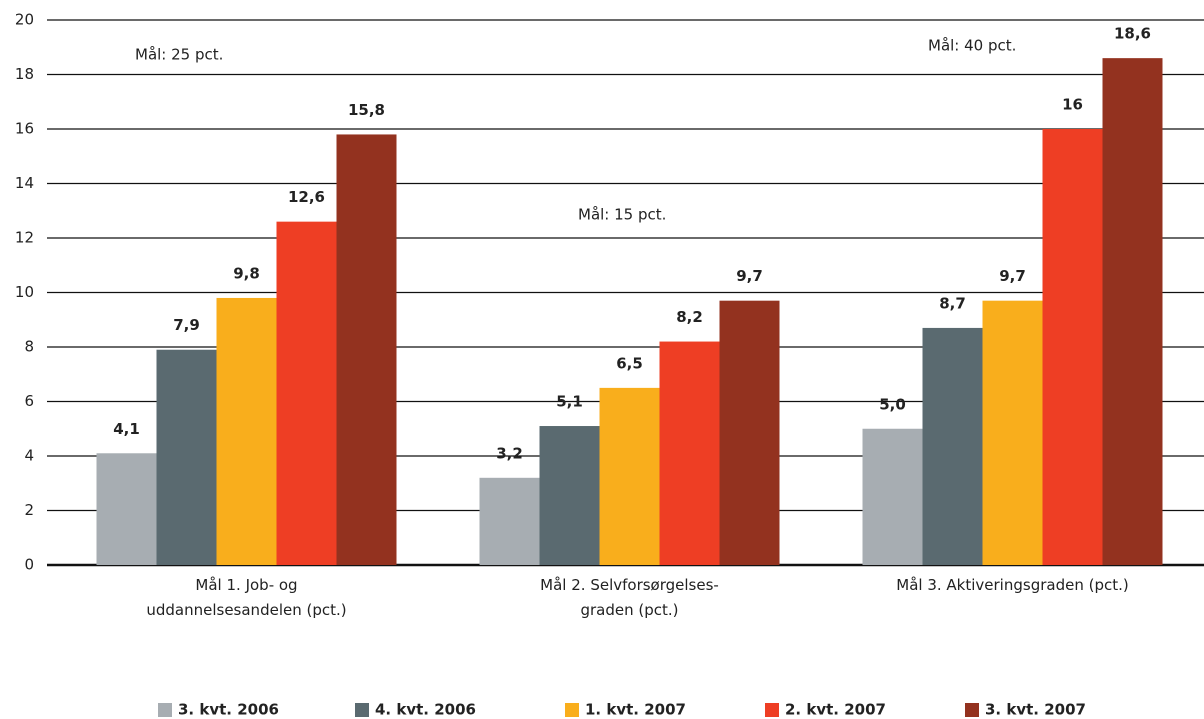  What do you see at coordinates (425, 710) in the screenshot?
I see `legend-label: 4. kvt. 2006` at bounding box center [425, 710].